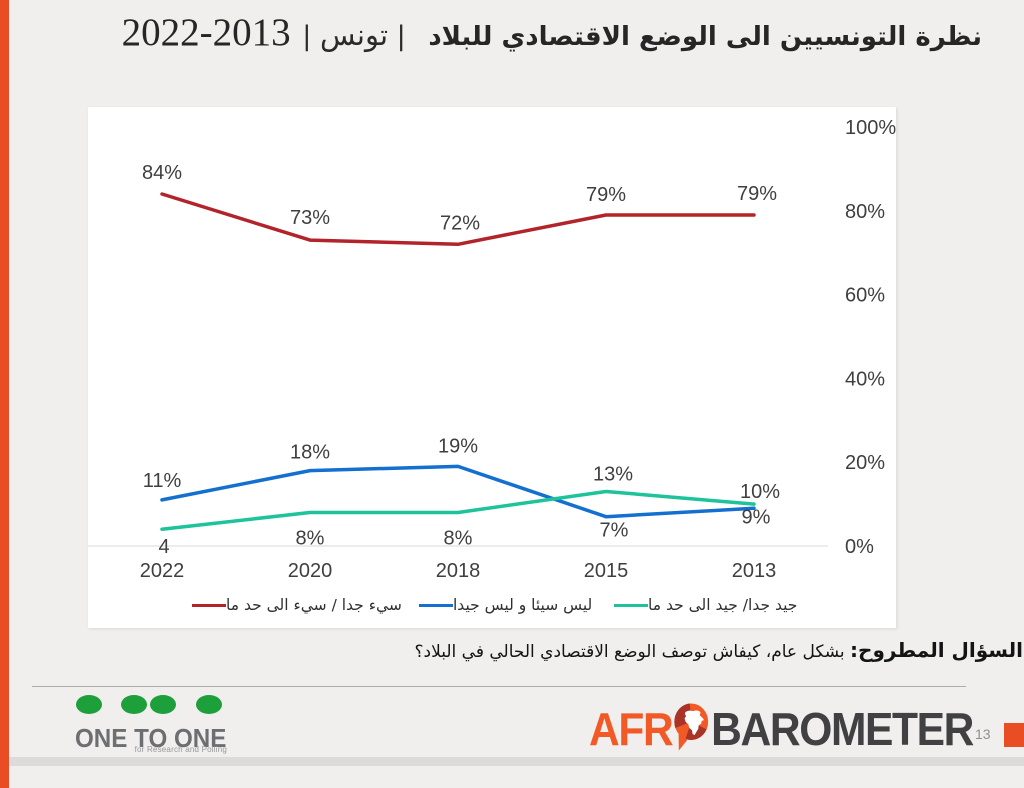  Describe the element at coordinates (151, 738) in the screenshot. I see `one-to-one-name: ONE TO ONE` at that location.